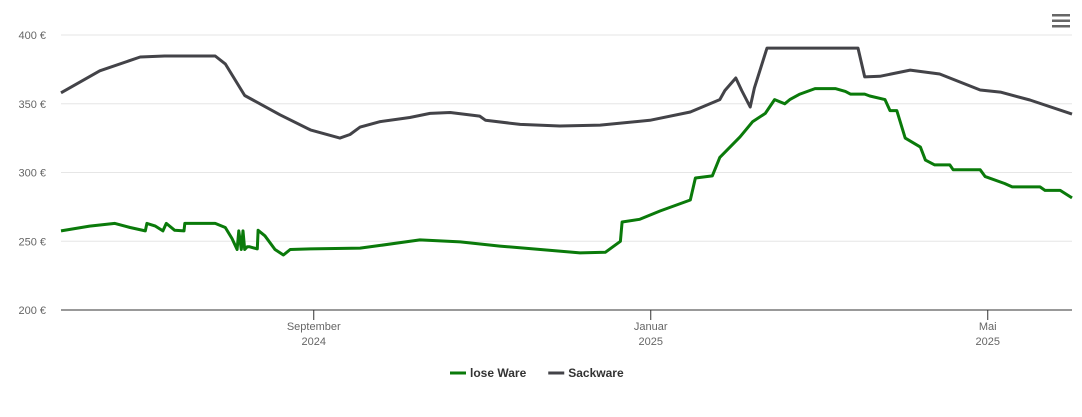 The image size is (1082, 417). Describe the element at coordinates (498, 373) in the screenshot. I see `legend-label: lose Ware` at that location.